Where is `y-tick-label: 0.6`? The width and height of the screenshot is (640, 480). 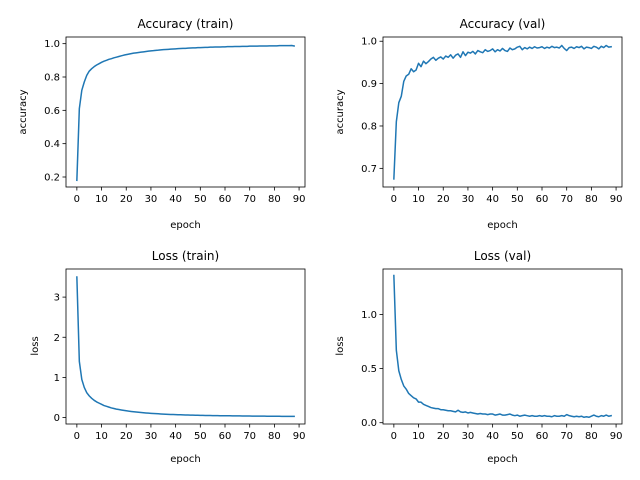 y-tick-label: 0.6 is located at coordinates (52, 111).